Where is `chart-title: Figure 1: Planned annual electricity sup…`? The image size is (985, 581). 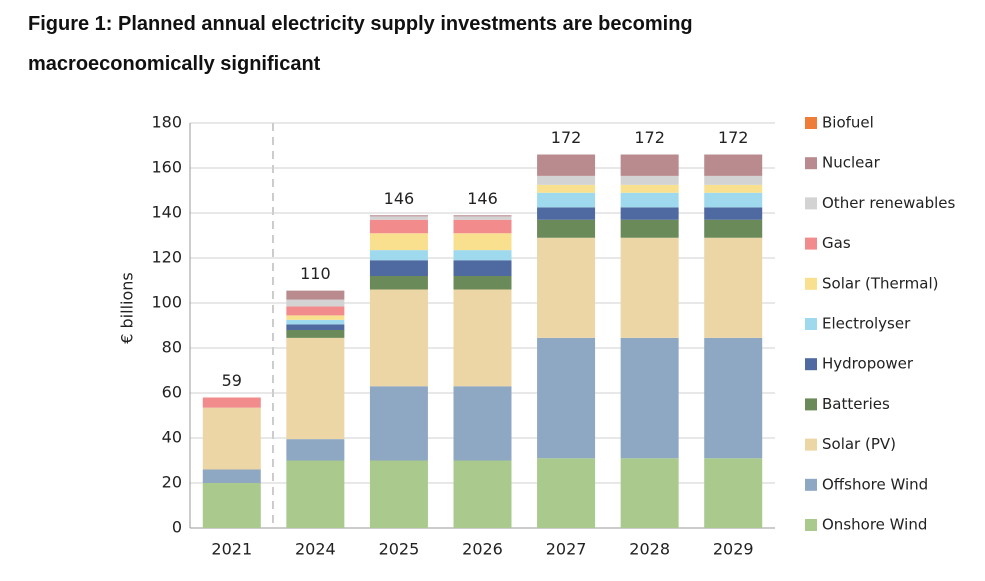 chart-title: Figure 1: Planned annual electricity sup… is located at coordinates (360, 44).